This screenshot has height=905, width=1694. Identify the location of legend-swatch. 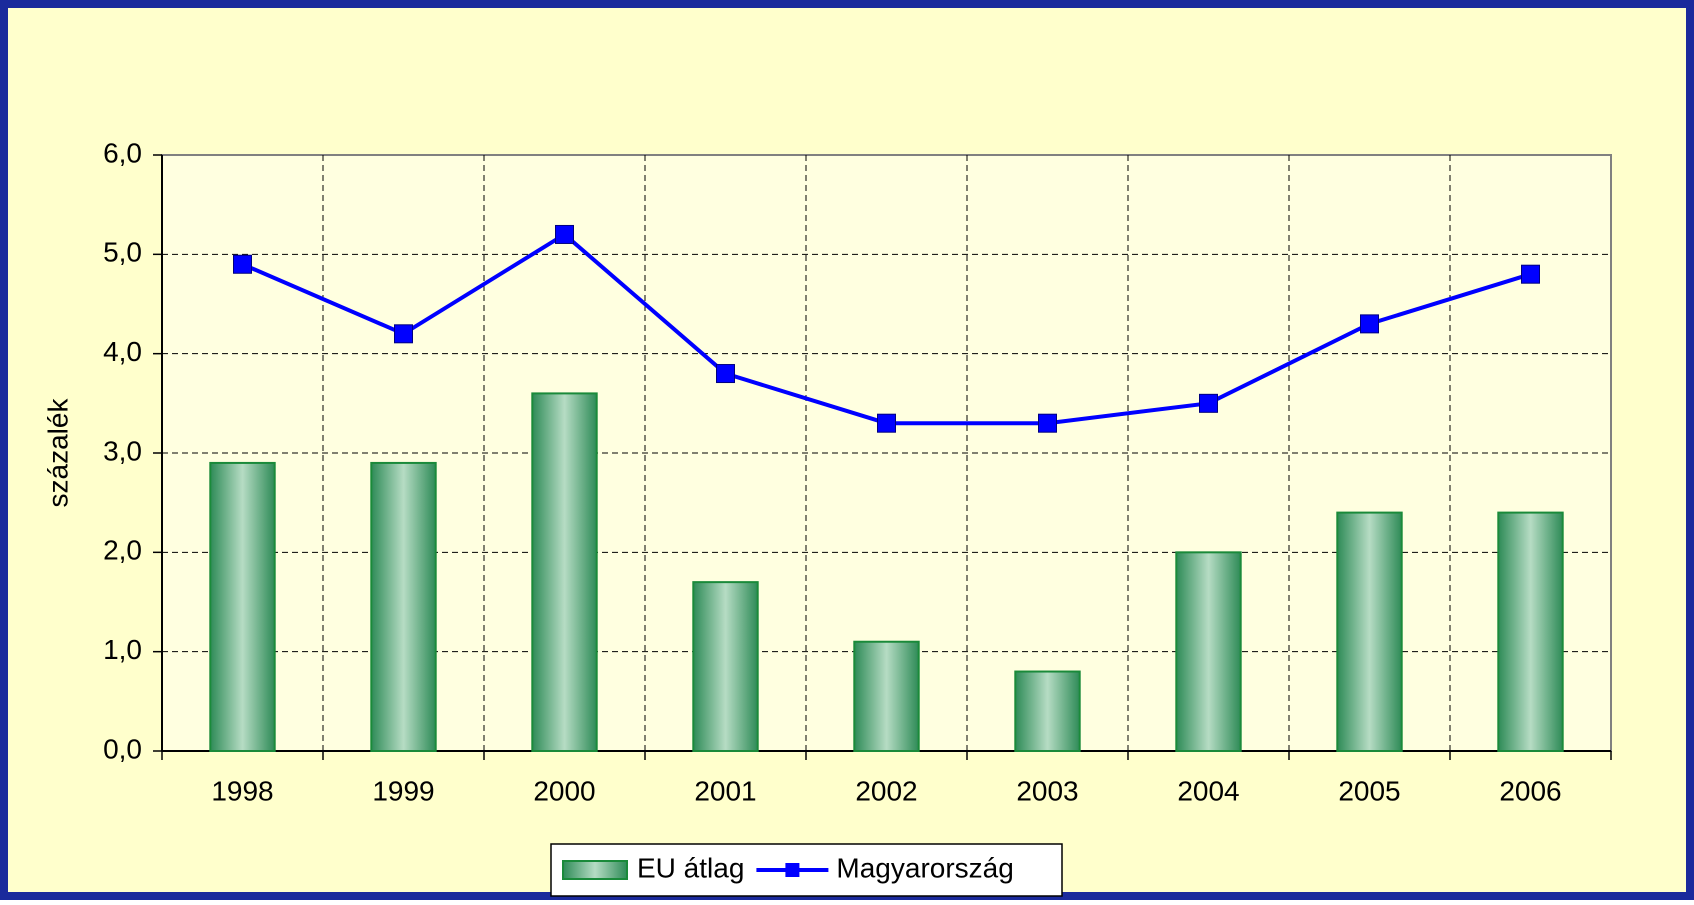
(595, 870).